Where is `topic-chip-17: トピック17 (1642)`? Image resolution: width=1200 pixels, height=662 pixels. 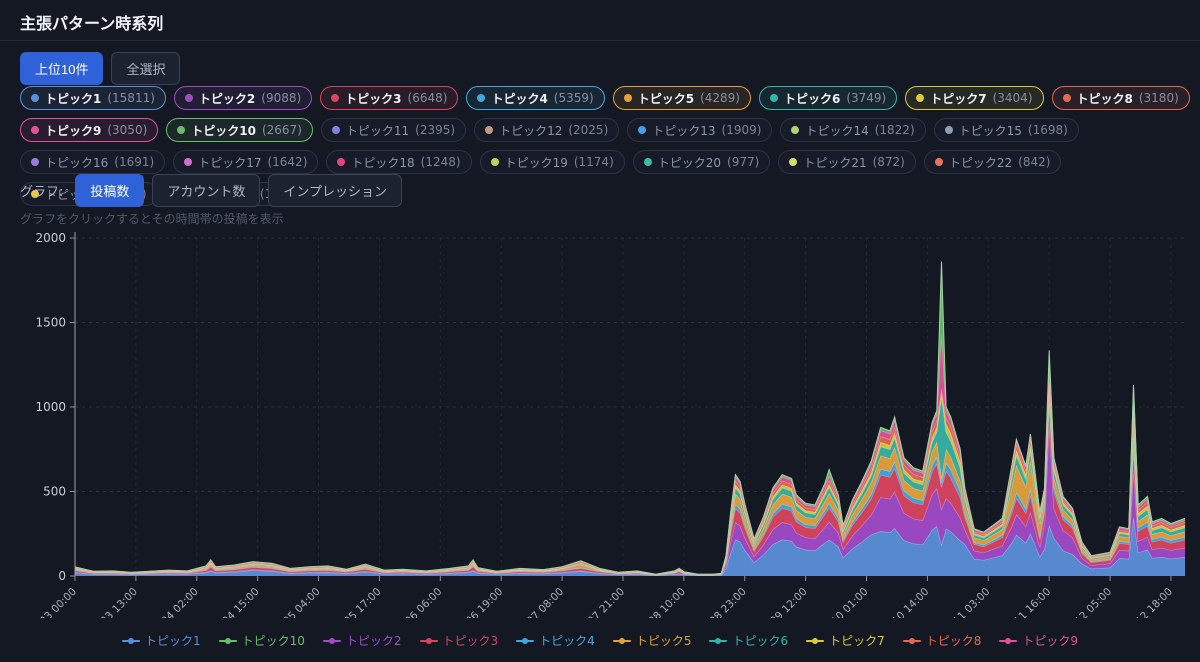
topic-chip-17: トピック17 (1642) is located at coordinates (246, 162).